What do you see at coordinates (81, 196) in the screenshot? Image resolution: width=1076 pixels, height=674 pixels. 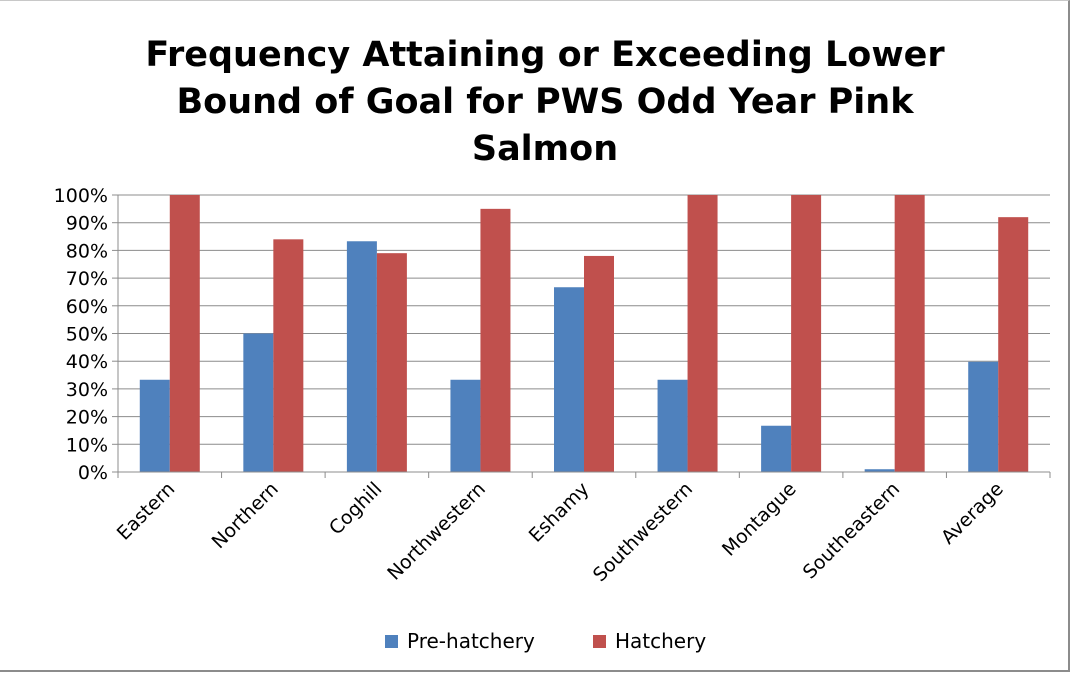 I see `y-tick-label: 100%` at bounding box center [81, 196].